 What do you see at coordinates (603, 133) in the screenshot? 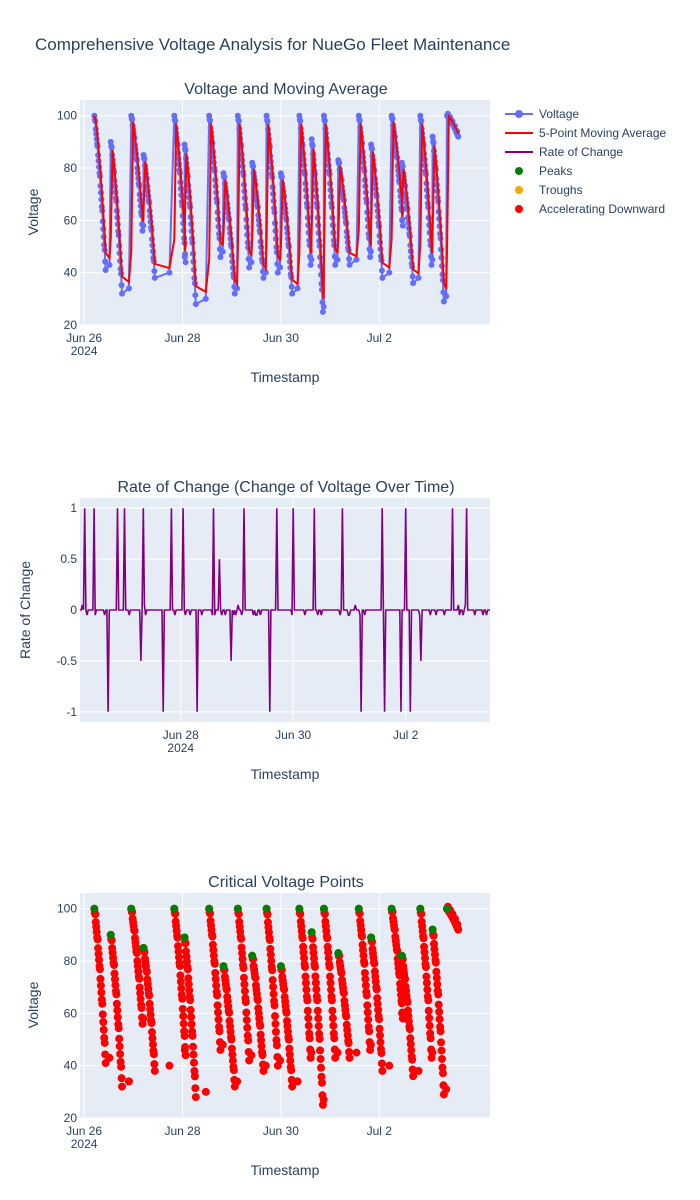
I see `legend-label: 5-Point Moving Average` at bounding box center [603, 133].